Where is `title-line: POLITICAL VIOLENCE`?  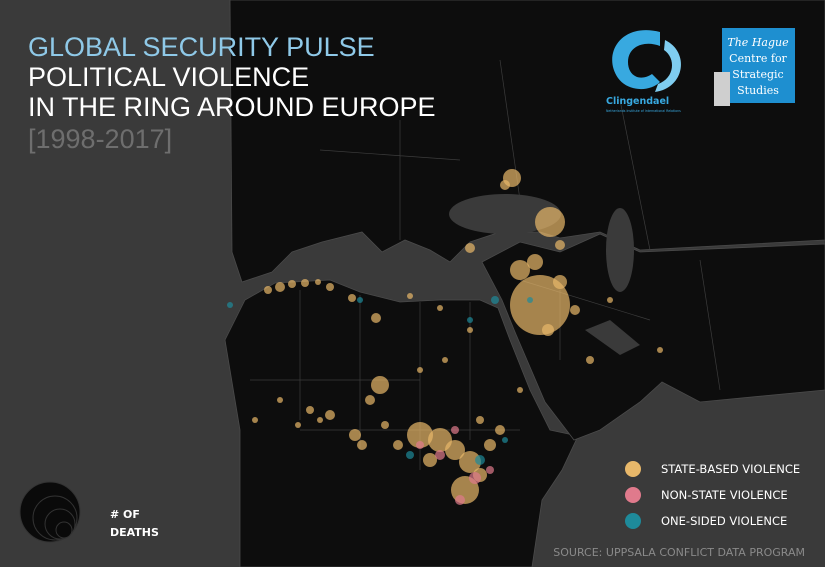
title-line: POLITICAL VIOLENCE is located at coordinates (168, 77).